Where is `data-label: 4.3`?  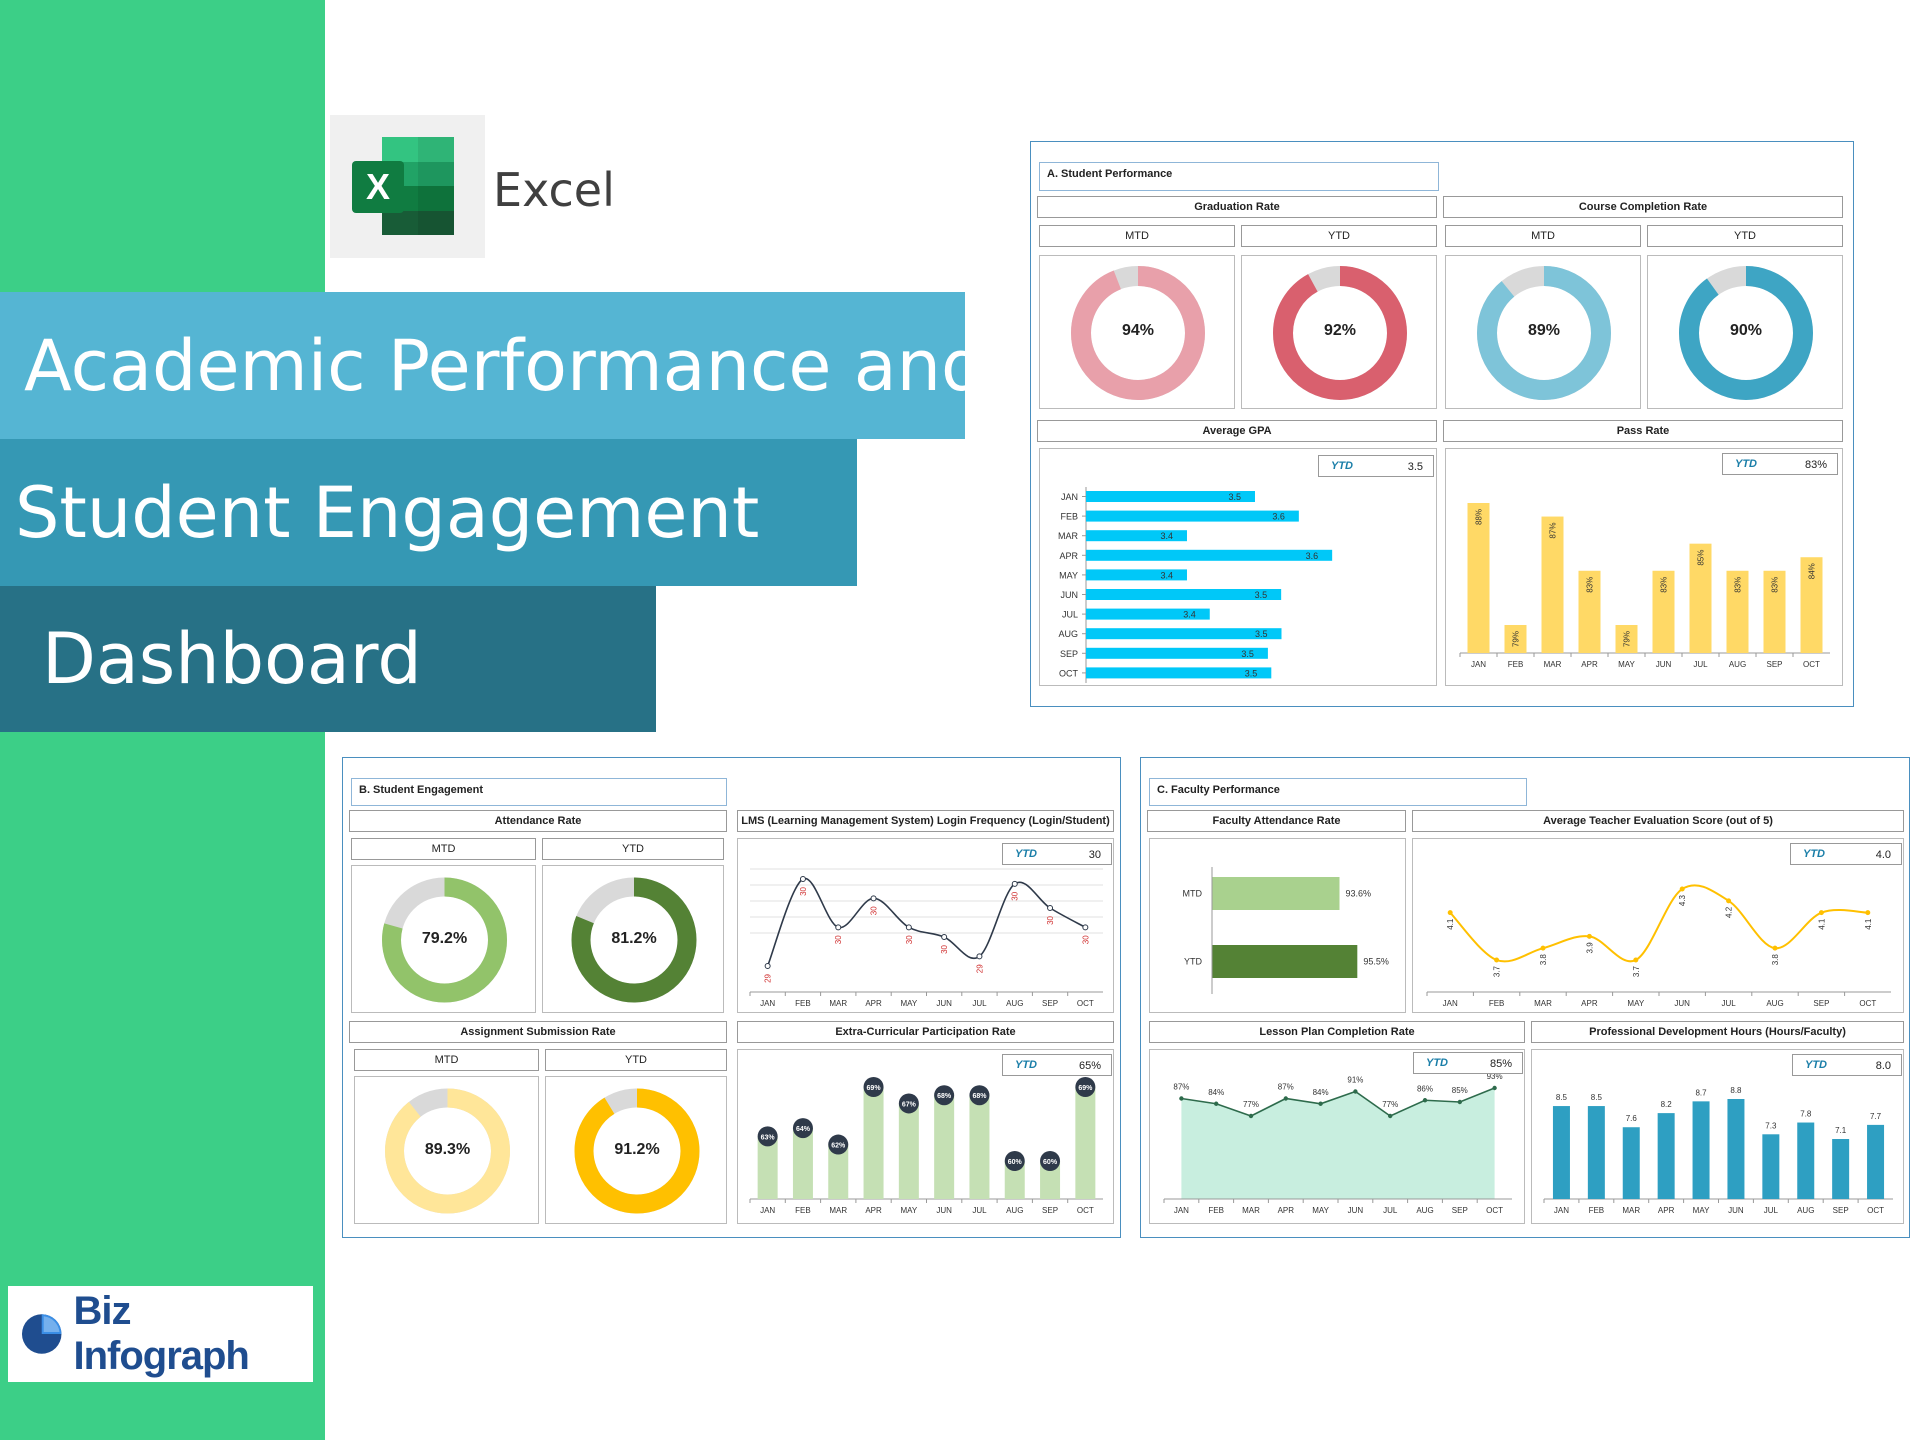 data-label: 4.3 is located at coordinates (1682, 900).